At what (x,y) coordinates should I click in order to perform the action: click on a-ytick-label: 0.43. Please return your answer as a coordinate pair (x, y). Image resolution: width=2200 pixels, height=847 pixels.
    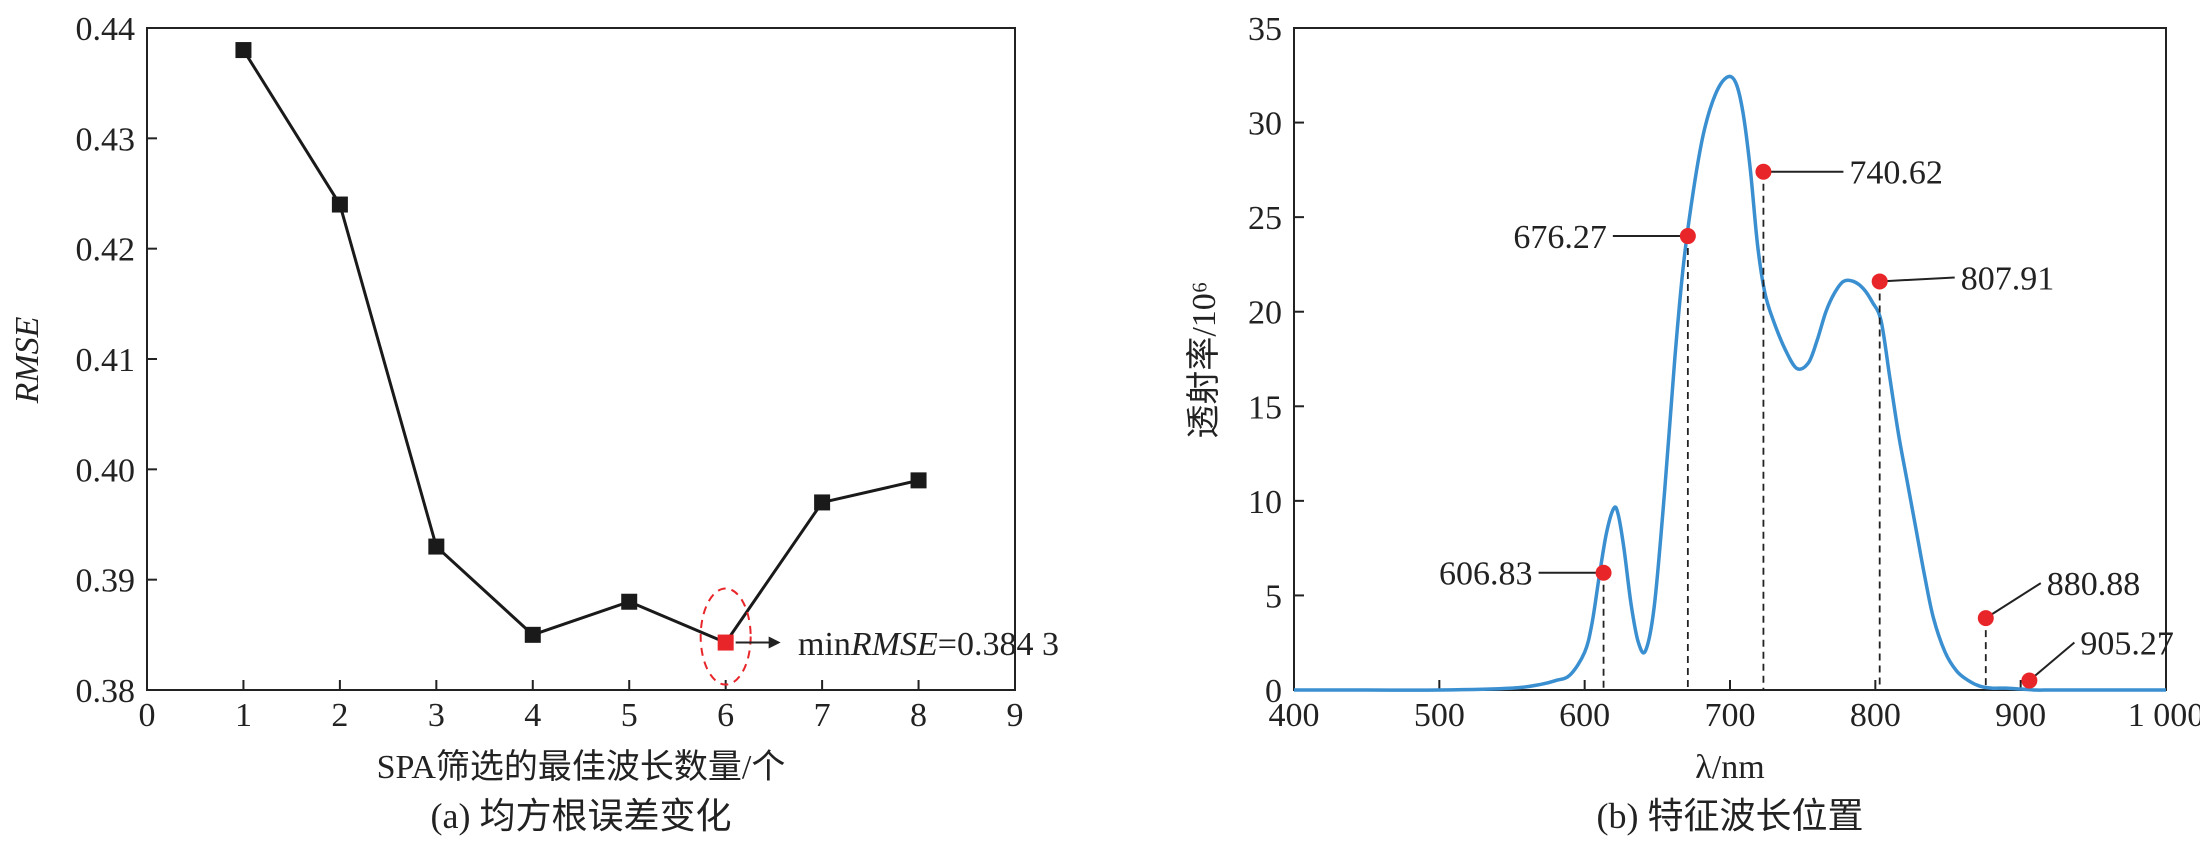
    Looking at the image, I should click on (106, 139).